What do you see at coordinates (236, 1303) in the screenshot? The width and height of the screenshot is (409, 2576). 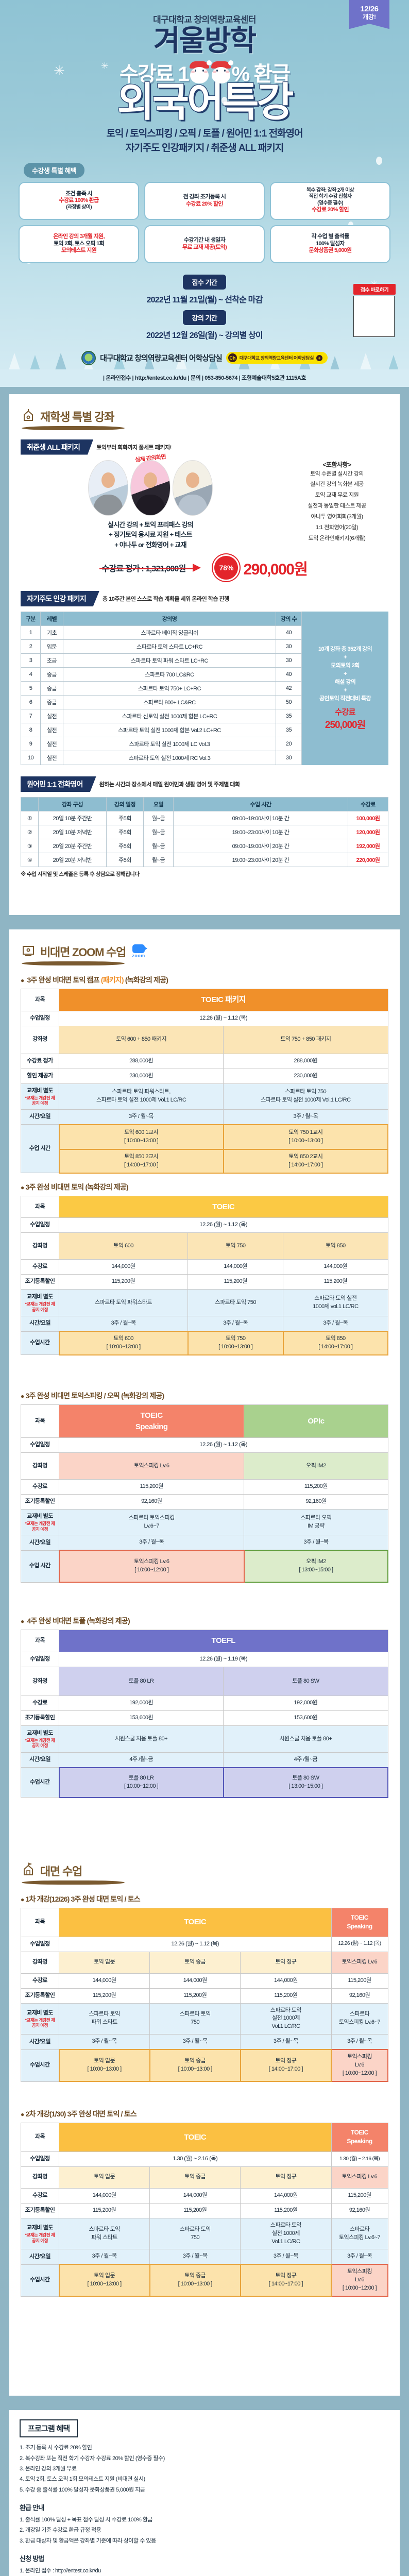 I see `cell: 스파르타 토익 750` at bounding box center [236, 1303].